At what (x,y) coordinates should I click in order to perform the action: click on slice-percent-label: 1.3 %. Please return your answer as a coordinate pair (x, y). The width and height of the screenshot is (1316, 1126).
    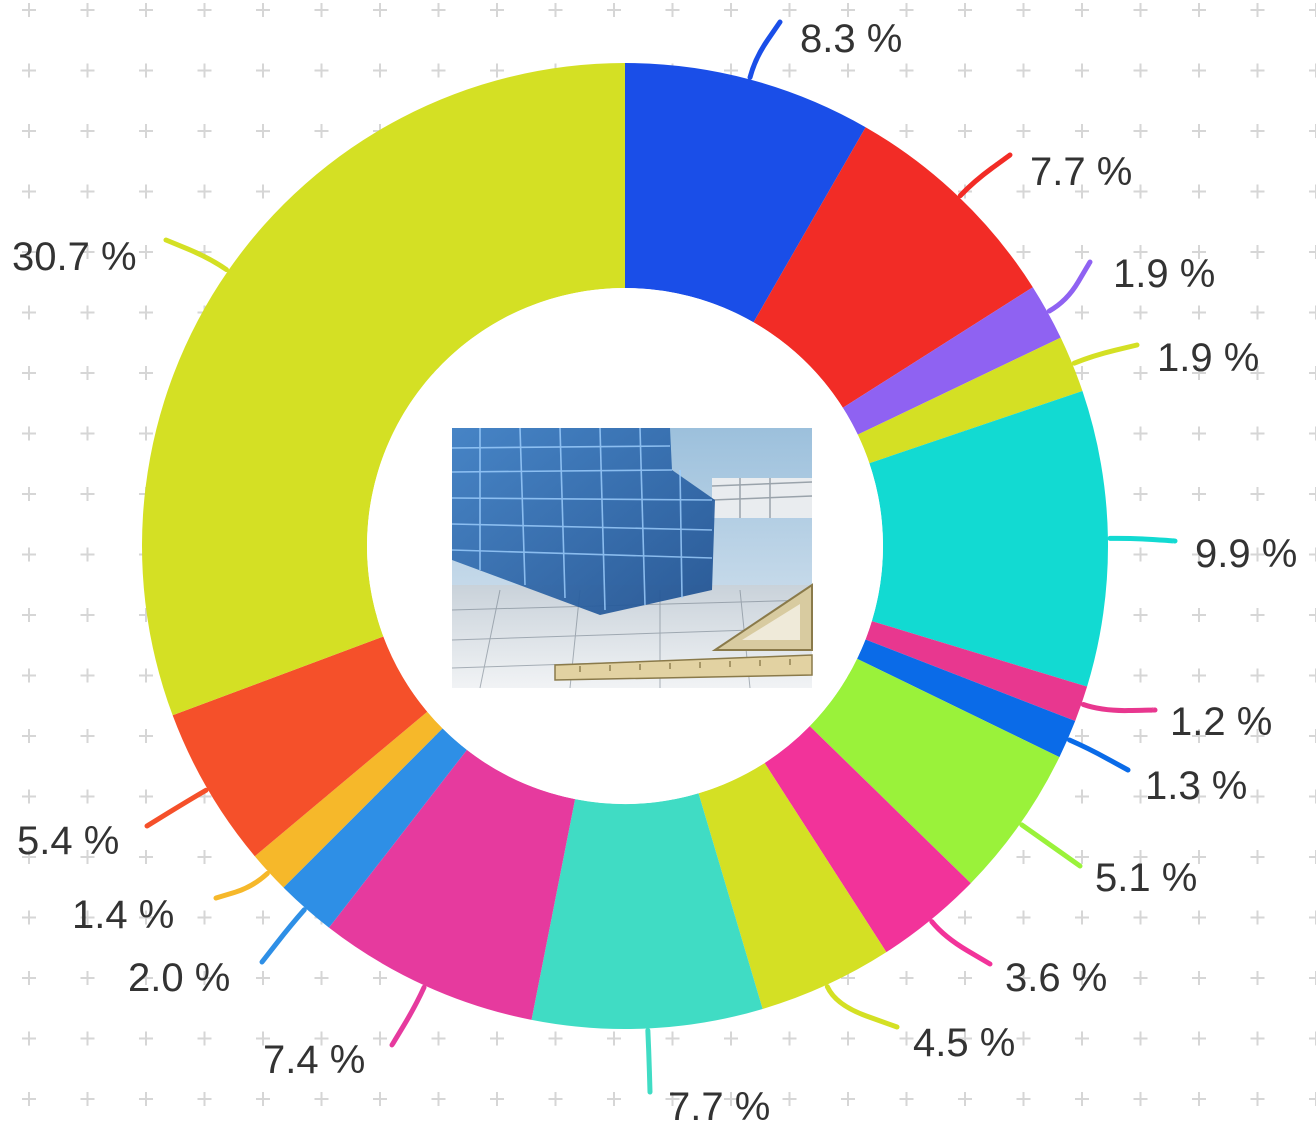
    Looking at the image, I should click on (1196, 786).